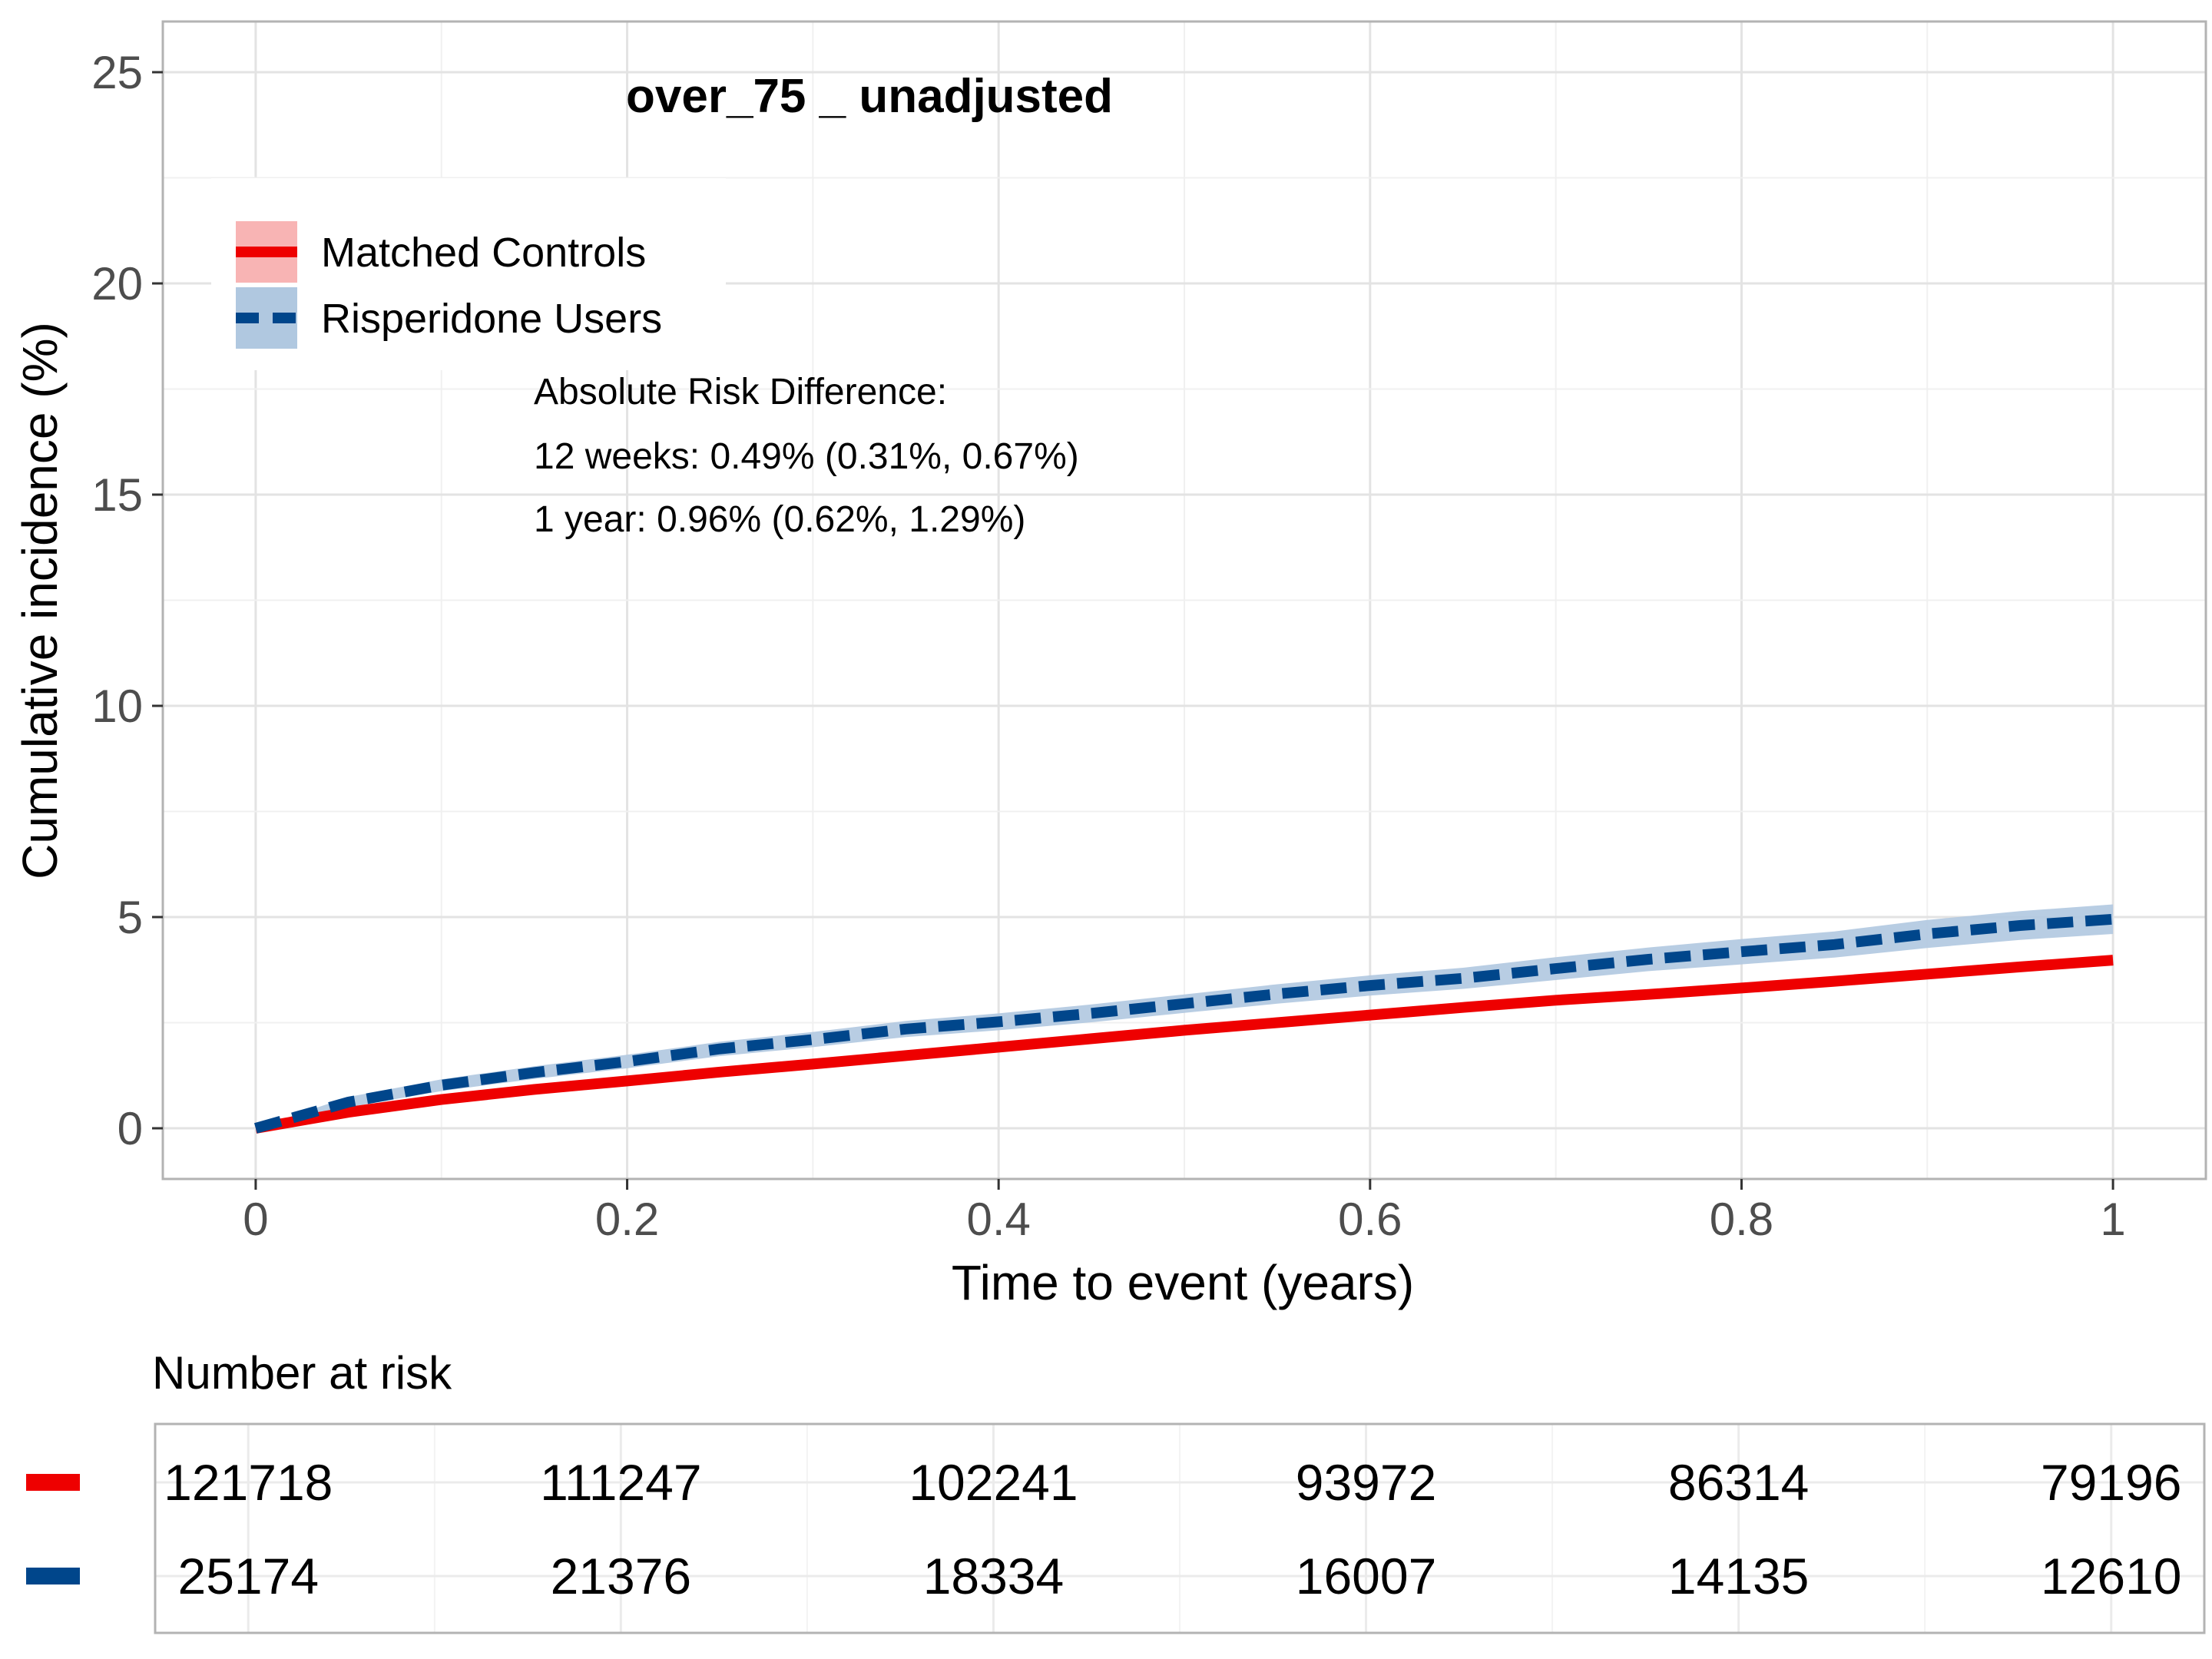 This screenshot has width=2212, height=1659. What do you see at coordinates (1366, 1576) in the screenshot?
I see `risk-table-value: 16007` at bounding box center [1366, 1576].